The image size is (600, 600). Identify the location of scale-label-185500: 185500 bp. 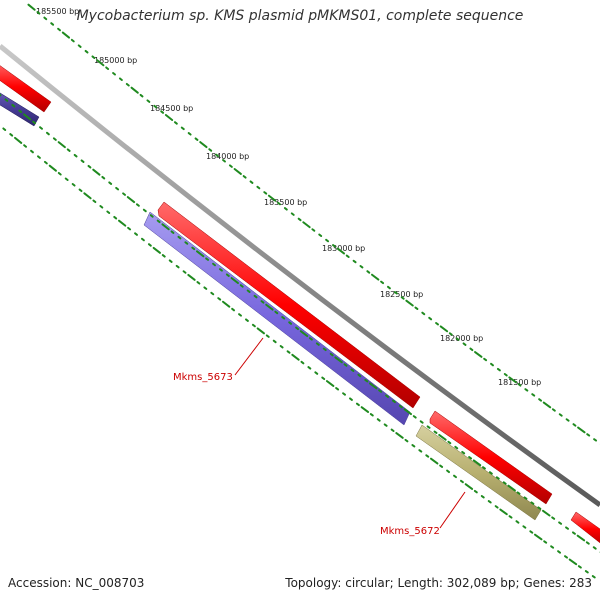
(57, 11).